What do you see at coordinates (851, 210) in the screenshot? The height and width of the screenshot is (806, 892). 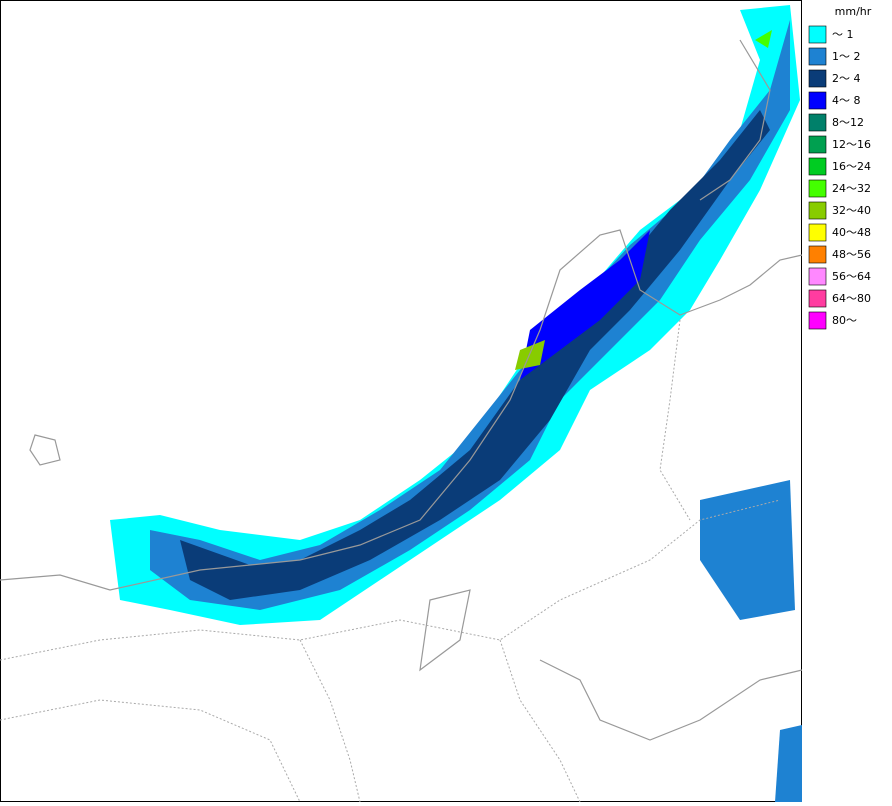 I see `legend-label: 32～40` at bounding box center [851, 210].